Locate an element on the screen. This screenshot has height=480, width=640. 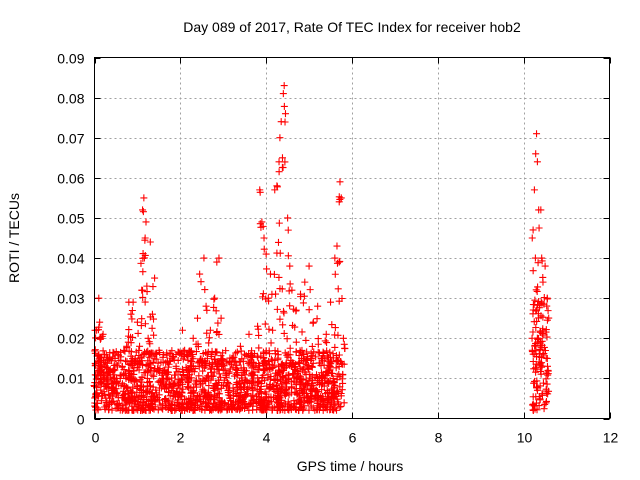
y-tick-label: 0.07 is located at coordinates (70, 139).